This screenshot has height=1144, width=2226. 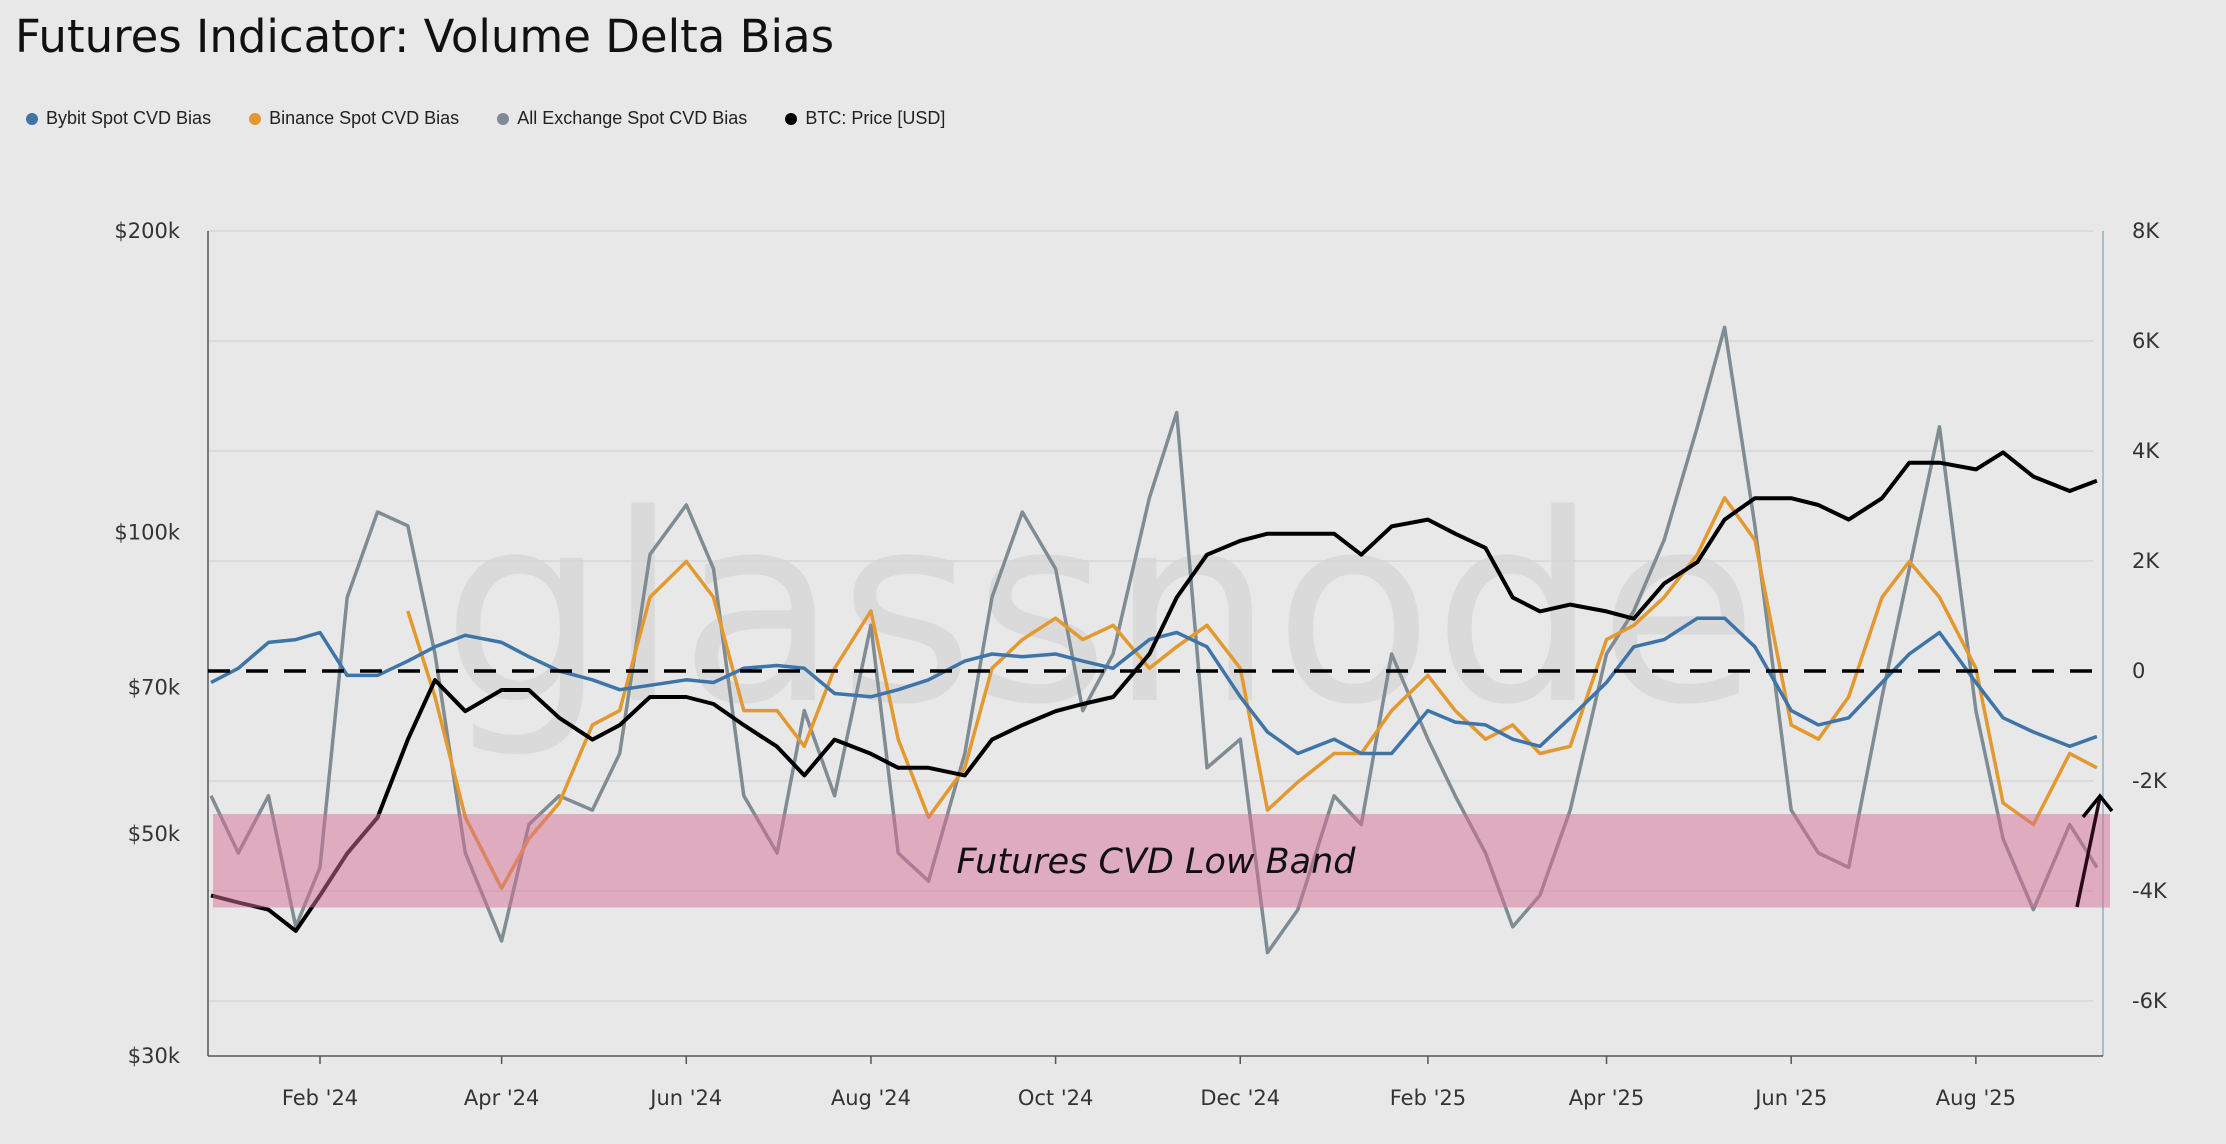 What do you see at coordinates (791, 118) in the screenshot?
I see `btc-price-dot-icon` at bounding box center [791, 118].